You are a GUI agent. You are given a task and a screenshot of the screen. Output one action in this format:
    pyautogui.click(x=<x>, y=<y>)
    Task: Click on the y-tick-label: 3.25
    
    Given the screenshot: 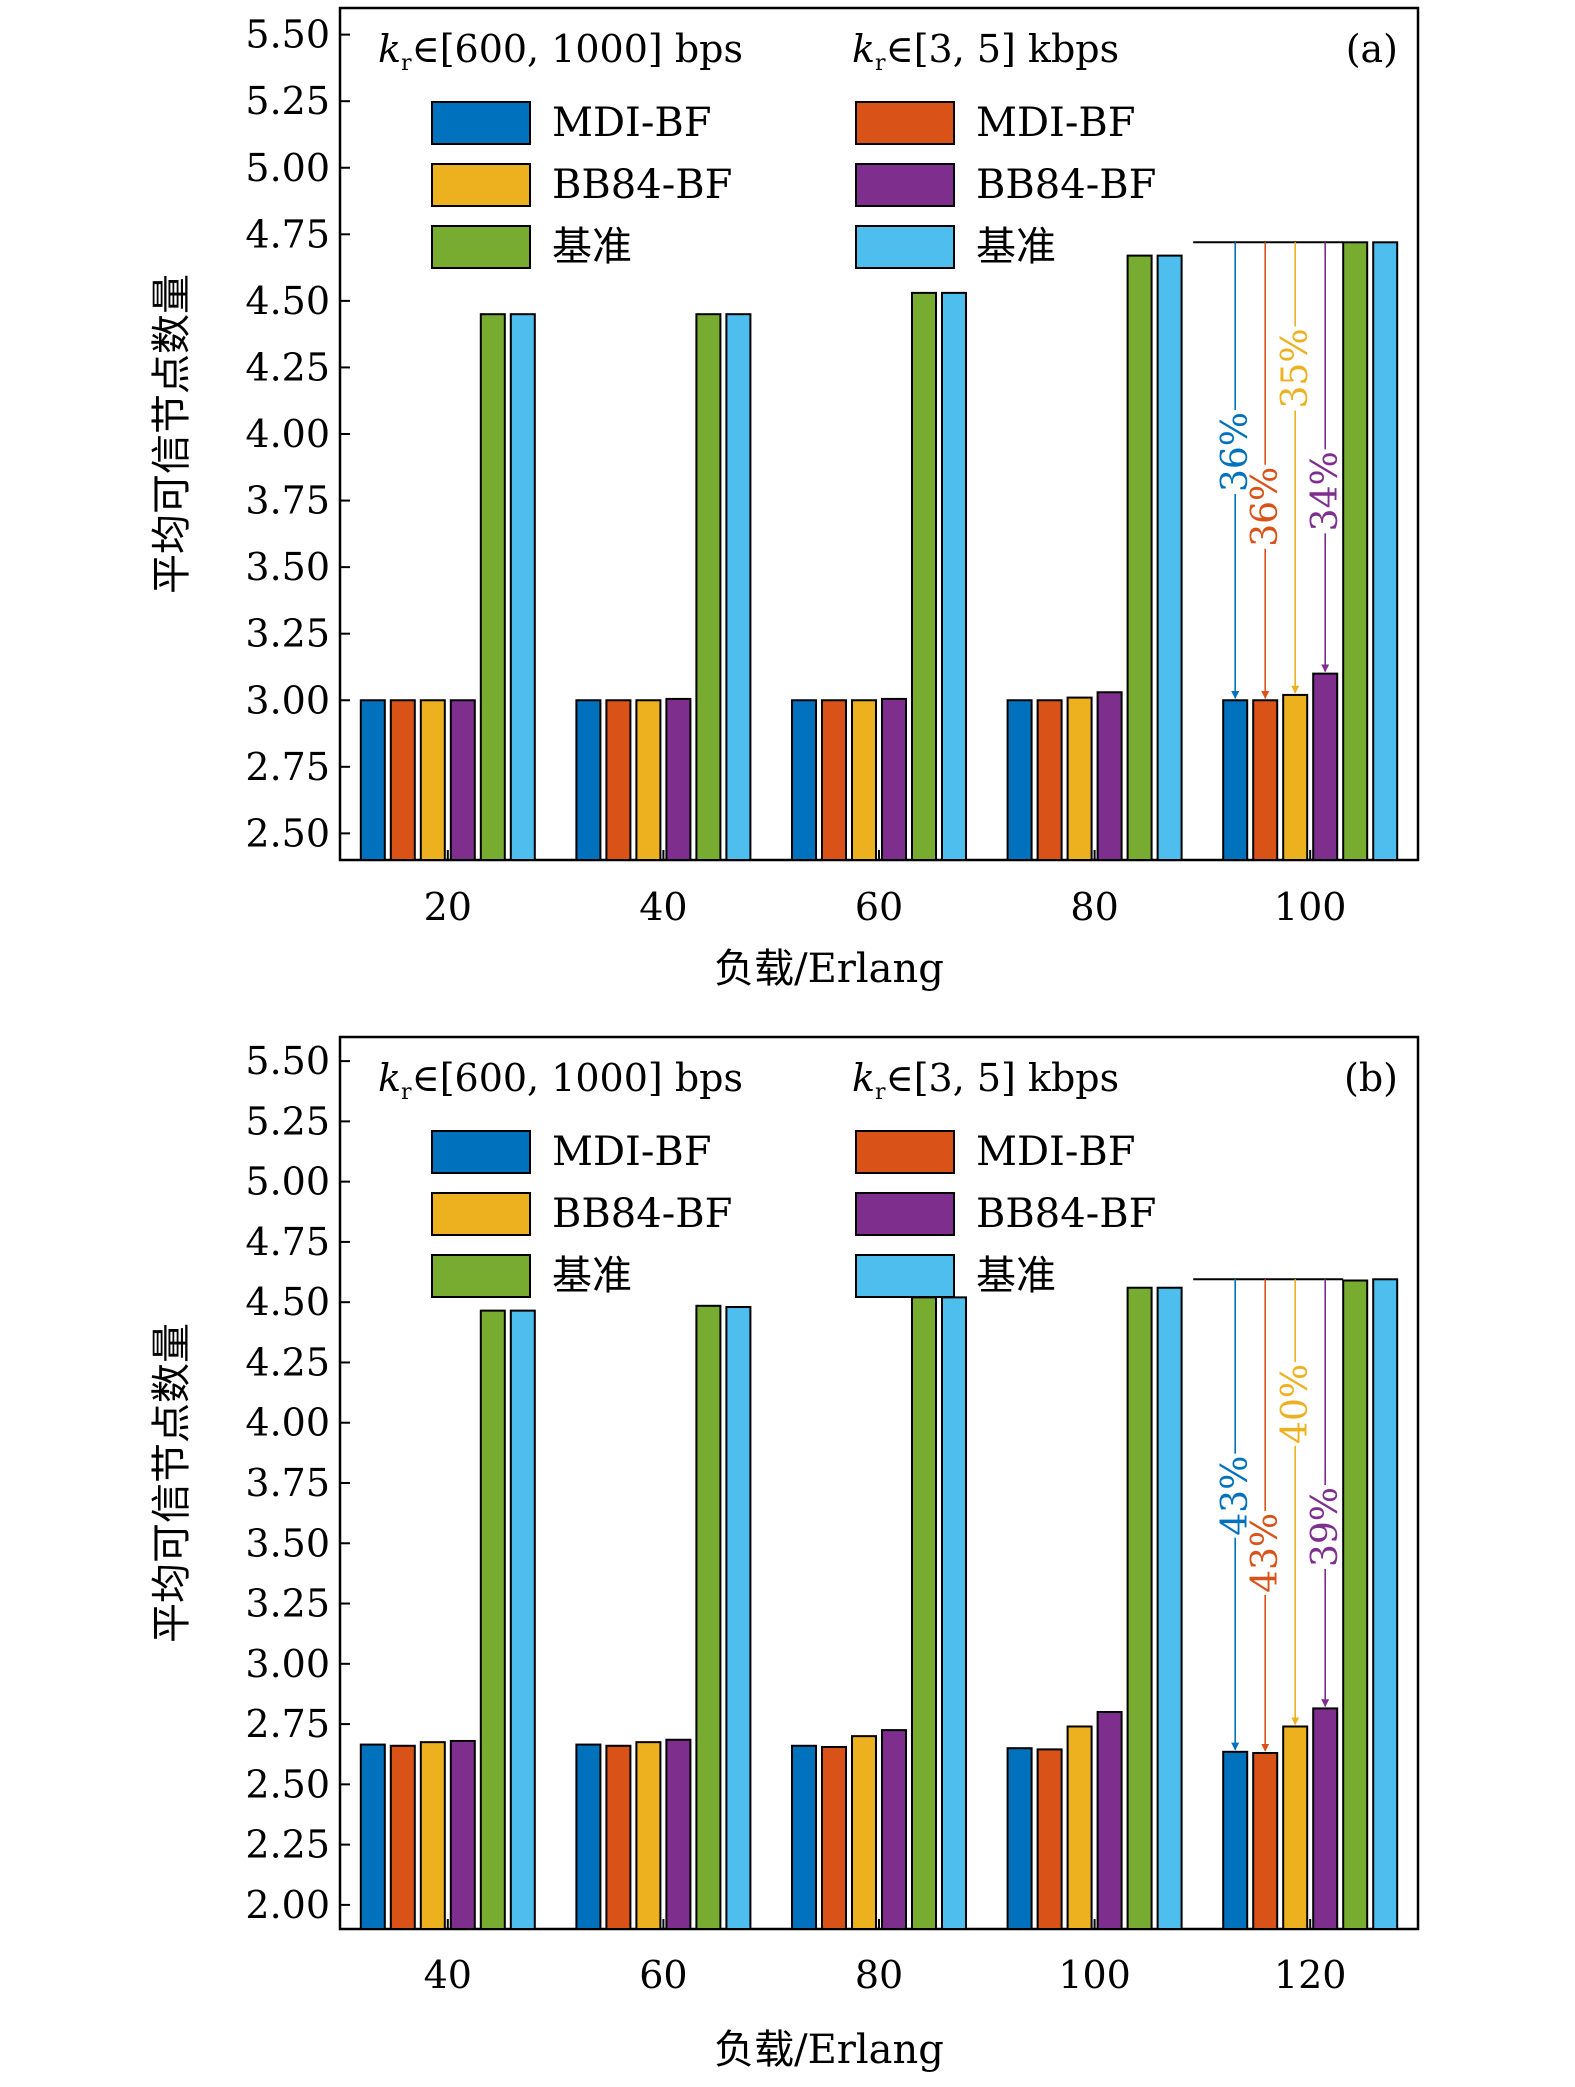 What is the action you would take?
    pyautogui.click(x=287, y=1604)
    